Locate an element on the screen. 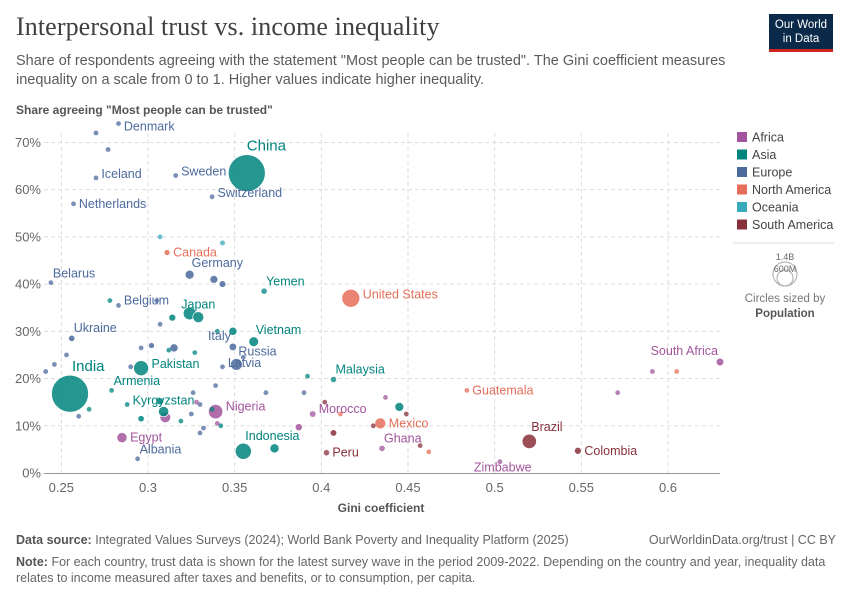 This screenshot has width=850, height=600. point-iraq is located at coordinates (141, 419).